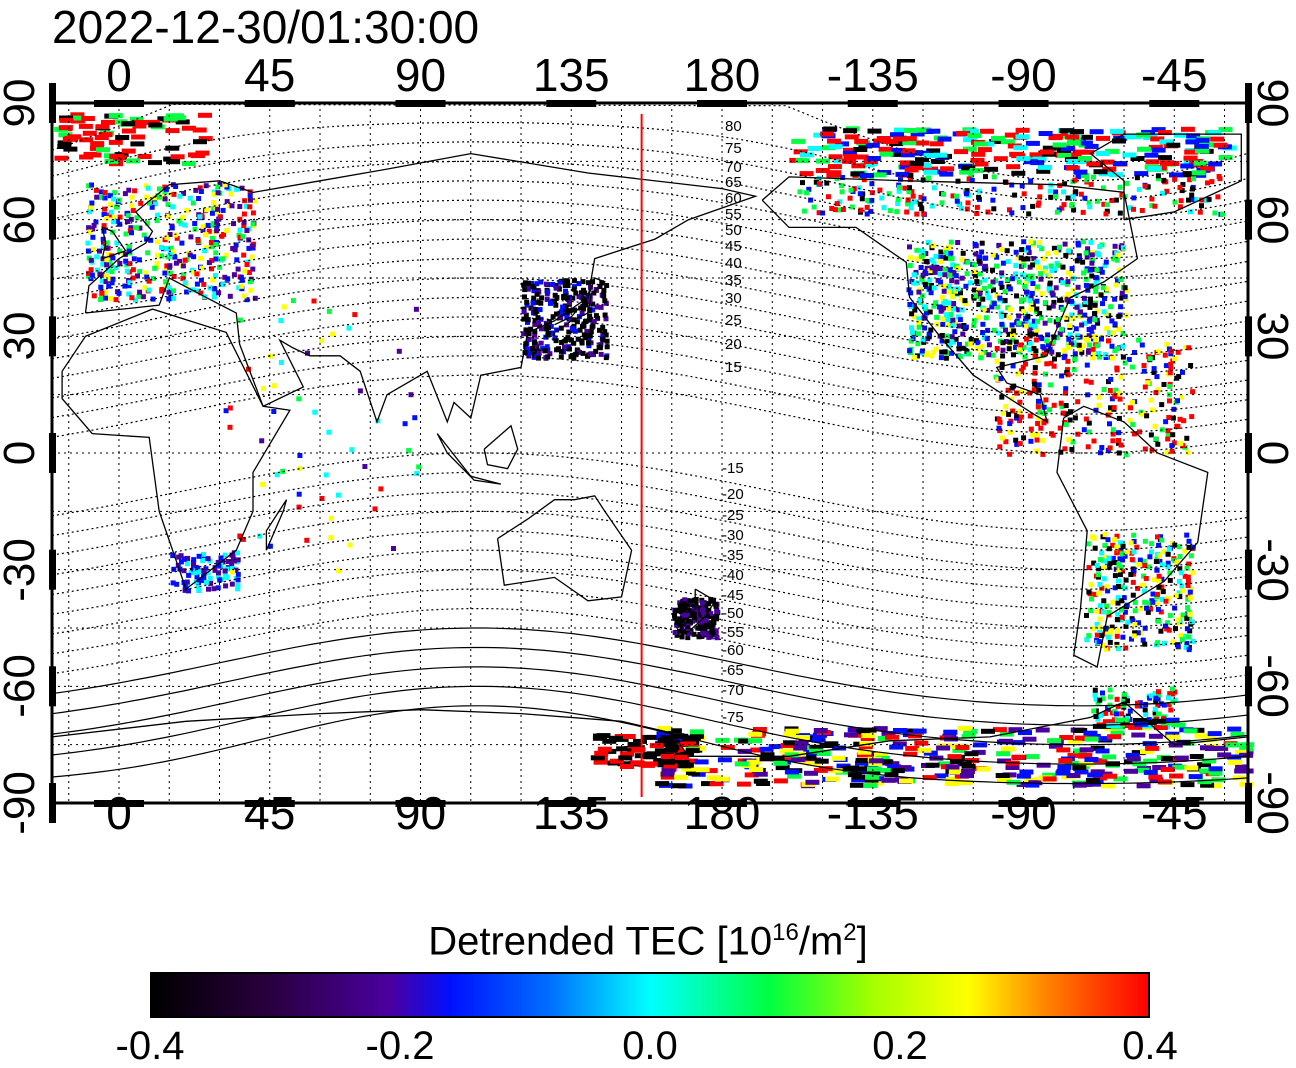  Describe the element at coordinates (733, 182) in the screenshot. I see `contour-label: 65` at that location.